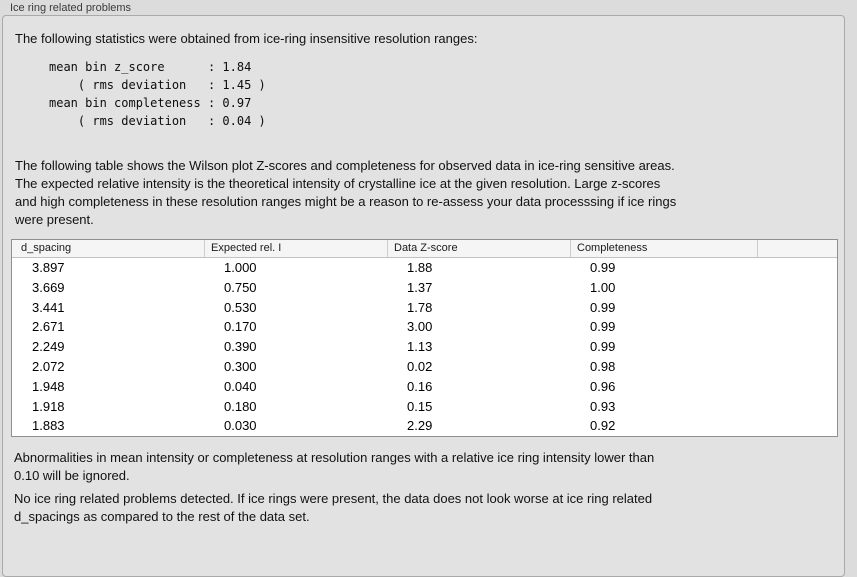  I want to click on table-row: 1.948 0.040 0.16 0.96, so click(424, 387).